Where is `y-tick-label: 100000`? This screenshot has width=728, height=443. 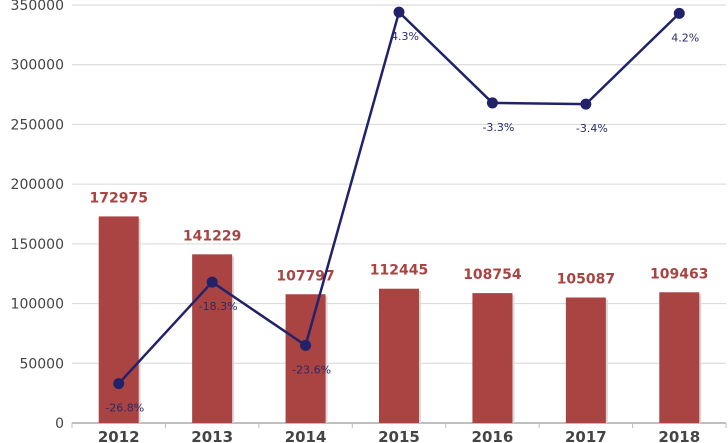
y-tick-label: 100000 is located at coordinates (37, 305).